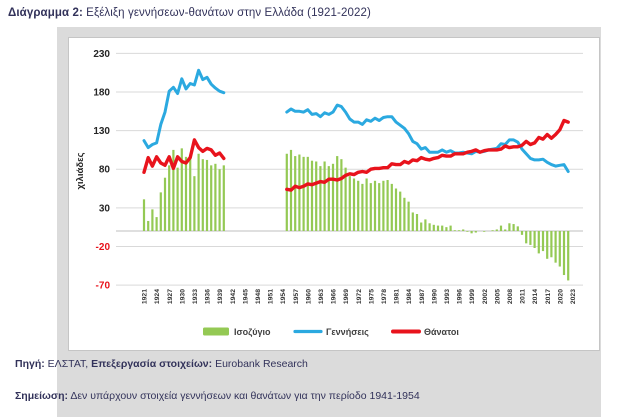 Image resolution: width=624 pixels, height=417 pixels. I want to click on x-tick-label: 1987, so click(422, 296).